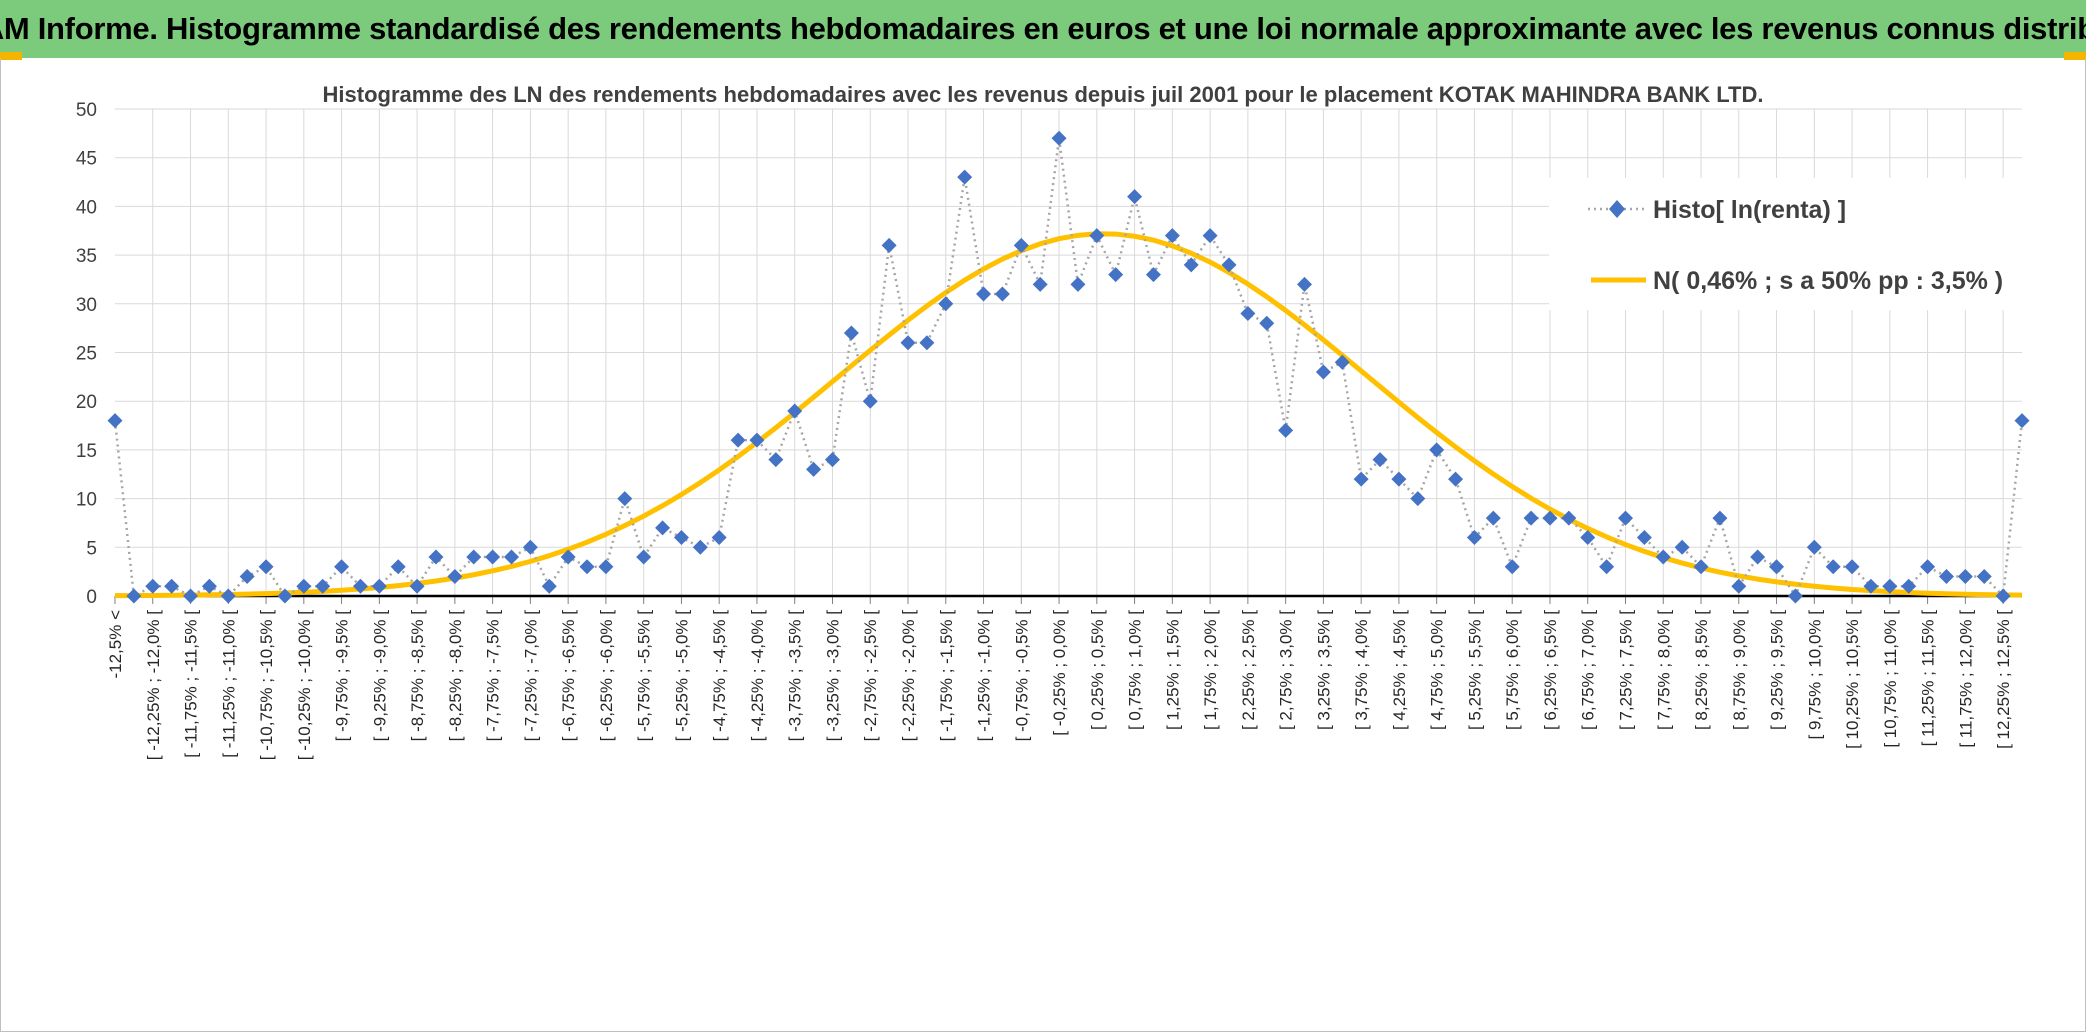 Image resolution: width=2086 pixels, height=1033 pixels. I want to click on x-tick-label: [ 2,25% ; 2,5% [, so click(1248, 670).